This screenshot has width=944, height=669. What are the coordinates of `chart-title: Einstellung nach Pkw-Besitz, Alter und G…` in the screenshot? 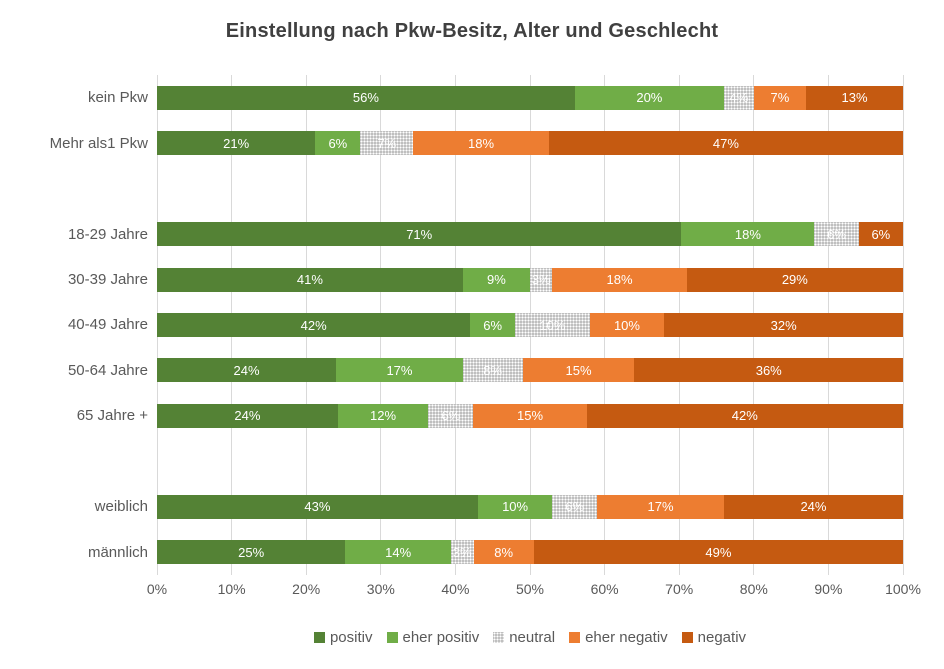 It's located at (472, 31).